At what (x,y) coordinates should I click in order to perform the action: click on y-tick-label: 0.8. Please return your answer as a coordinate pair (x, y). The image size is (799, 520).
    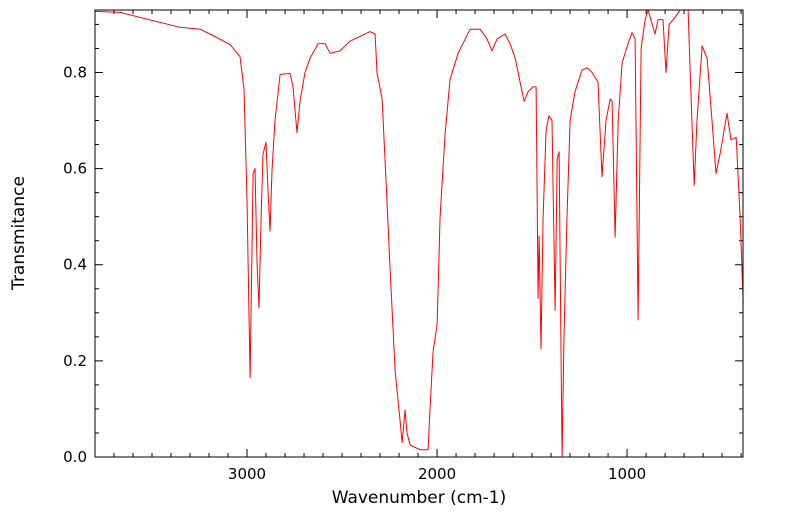
    Looking at the image, I should click on (75, 72).